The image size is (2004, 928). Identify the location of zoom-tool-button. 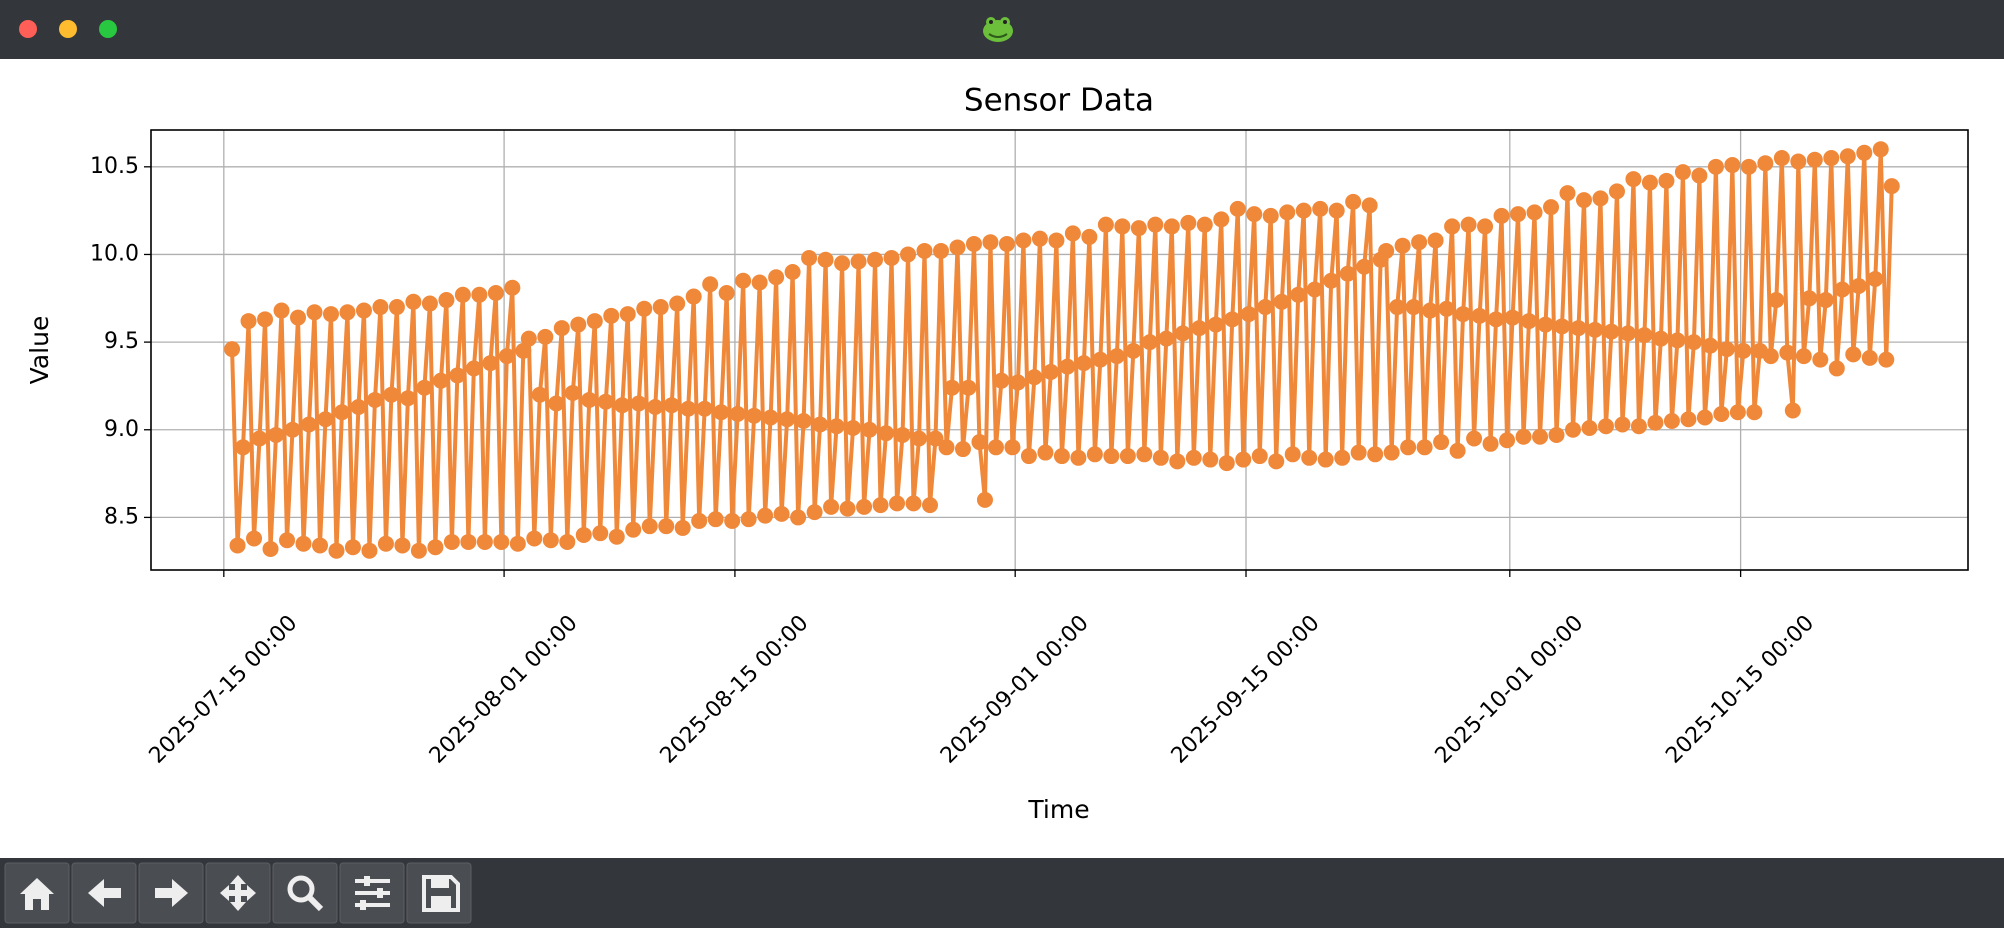
(305, 893).